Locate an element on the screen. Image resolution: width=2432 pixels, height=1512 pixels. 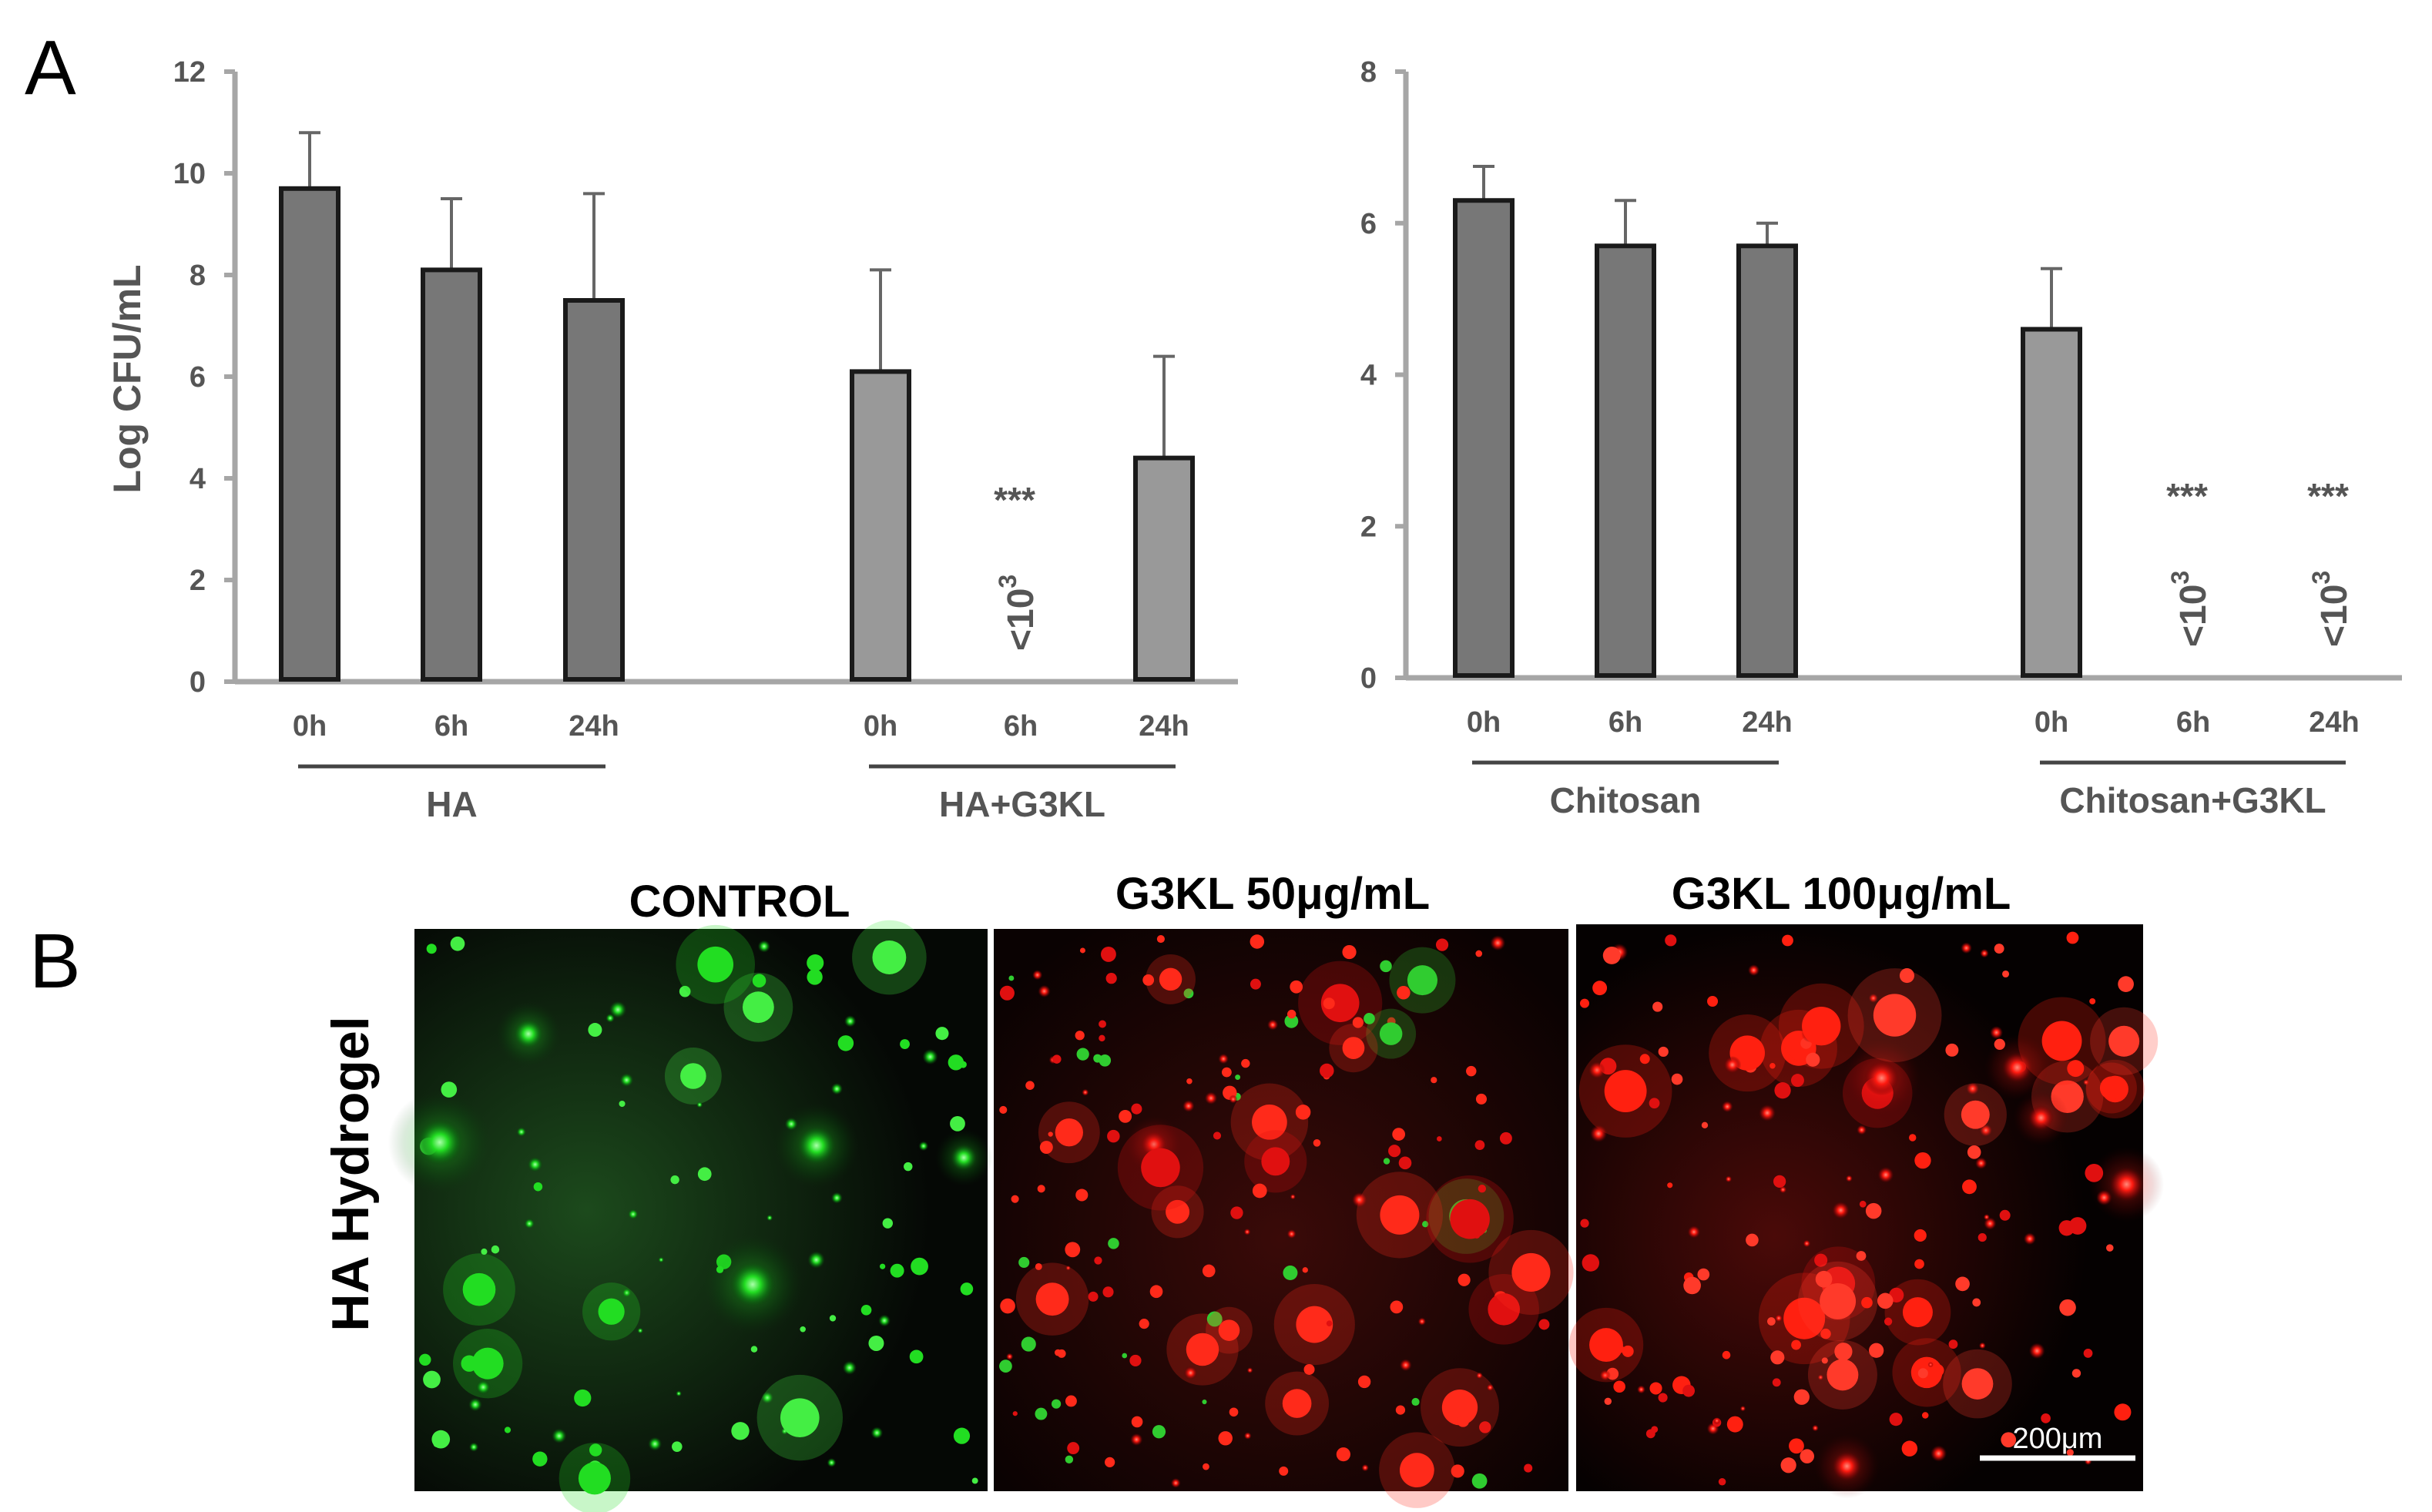
panel-label-b: B is located at coordinates (55, 961).